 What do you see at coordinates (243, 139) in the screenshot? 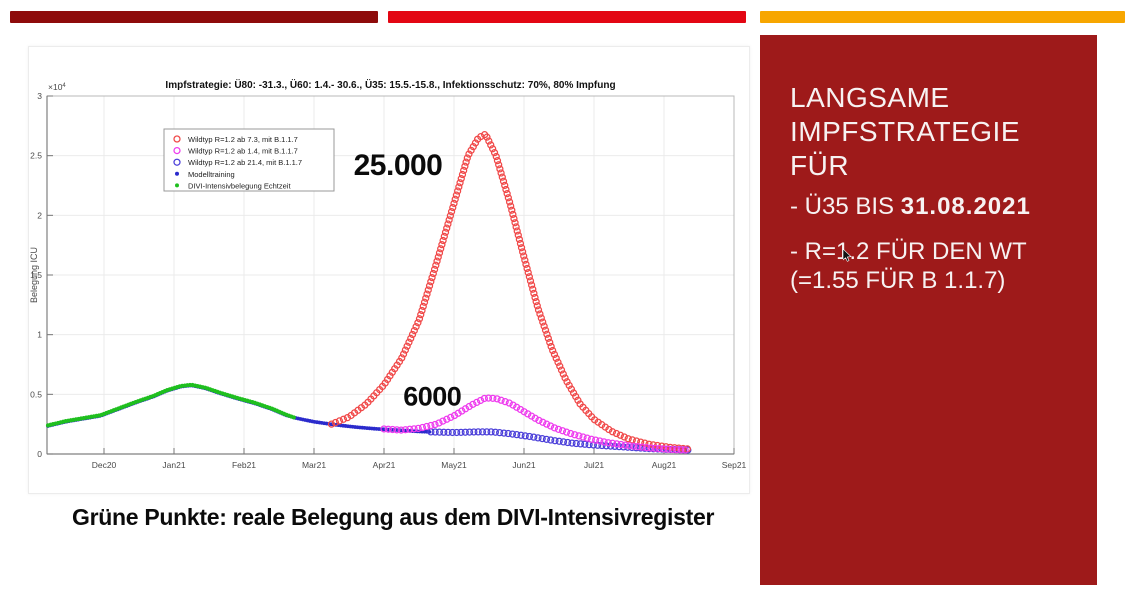
I see `svg-text:Wildtyp R=1.2 ab 7.3, mit B.1.: Wildtyp R=1.2 ab 7.3, mit B.1.1.7` at bounding box center [243, 139].